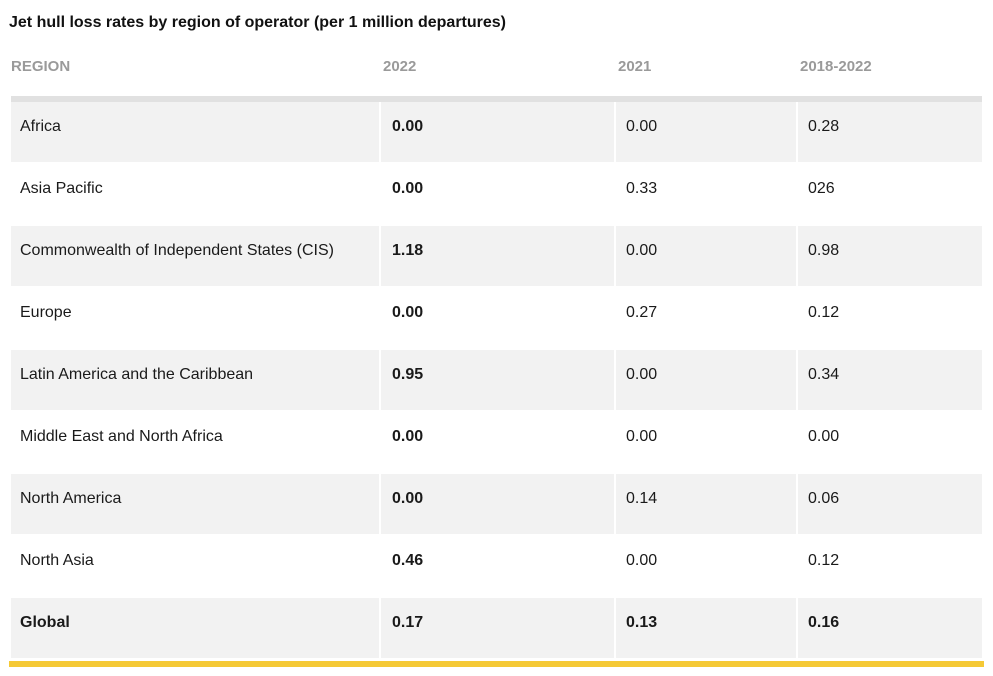 The width and height of the screenshot is (993, 676). Describe the element at coordinates (836, 66) in the screenshot. I see `column-header-2018-2022: 2018-2022` at that location.